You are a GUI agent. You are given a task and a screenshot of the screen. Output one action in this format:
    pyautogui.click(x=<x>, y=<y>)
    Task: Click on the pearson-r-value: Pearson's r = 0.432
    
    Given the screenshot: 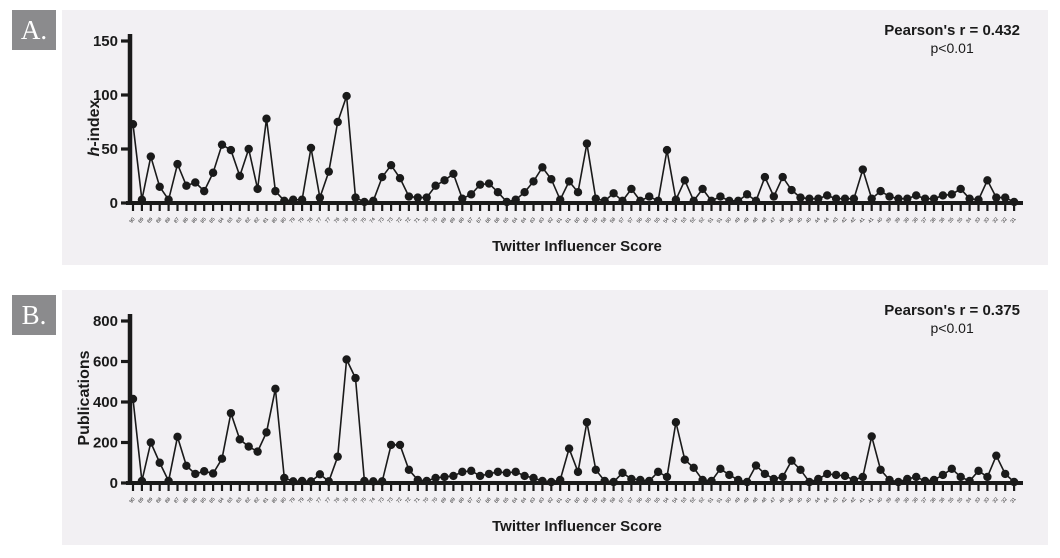 What is the action you would take?
    pyautogui.click(x=952, y=30)
    